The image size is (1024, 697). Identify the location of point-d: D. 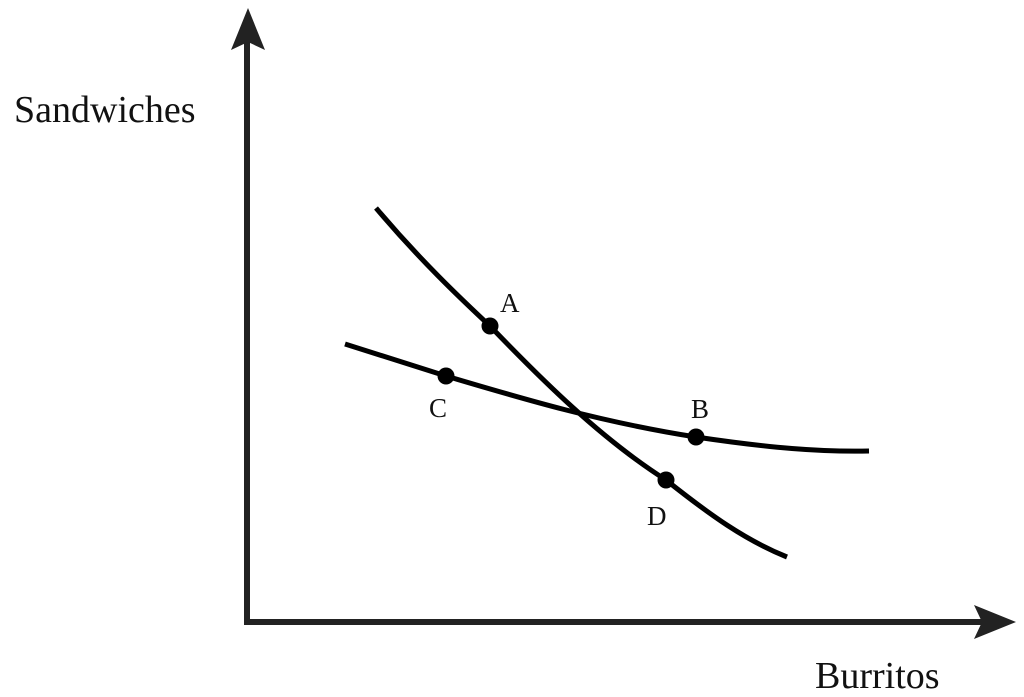
(661, 501).